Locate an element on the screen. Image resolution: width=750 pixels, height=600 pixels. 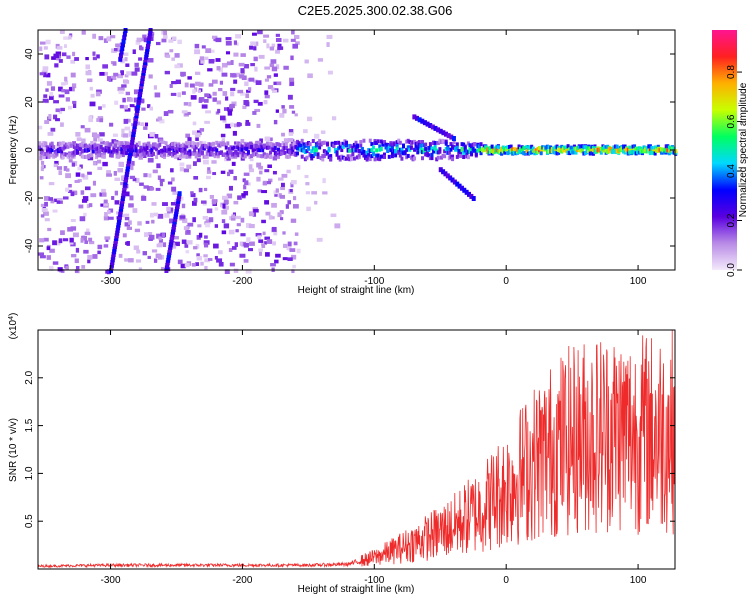
y-tick-label: 40 is located at coordinates (29, 54).